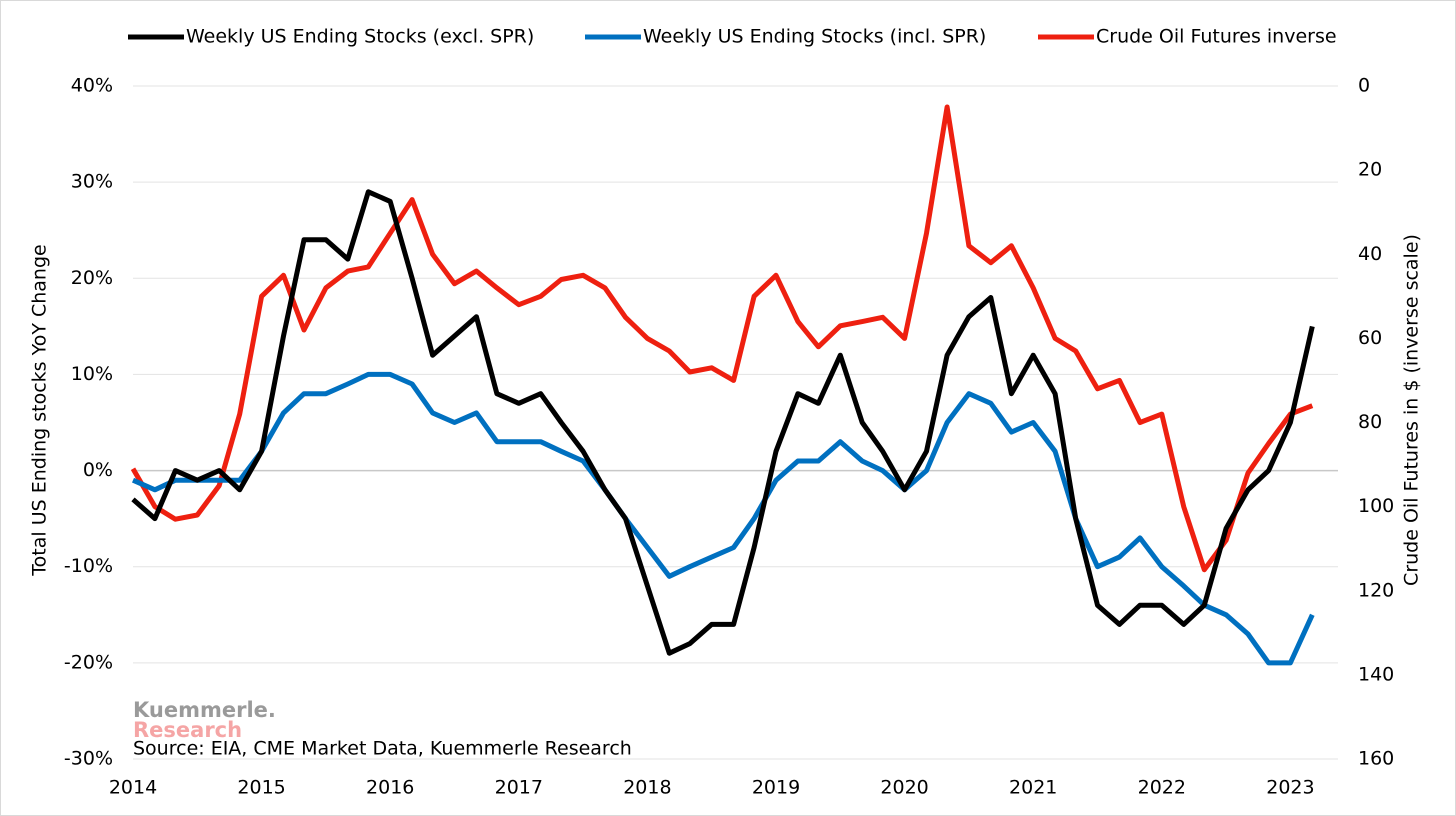 The height and width of the screenshot is (816, 1456). Describe the element at coordinates (1370, 338) in the screenshot. I see `y2-tick-label: 60` at that location.